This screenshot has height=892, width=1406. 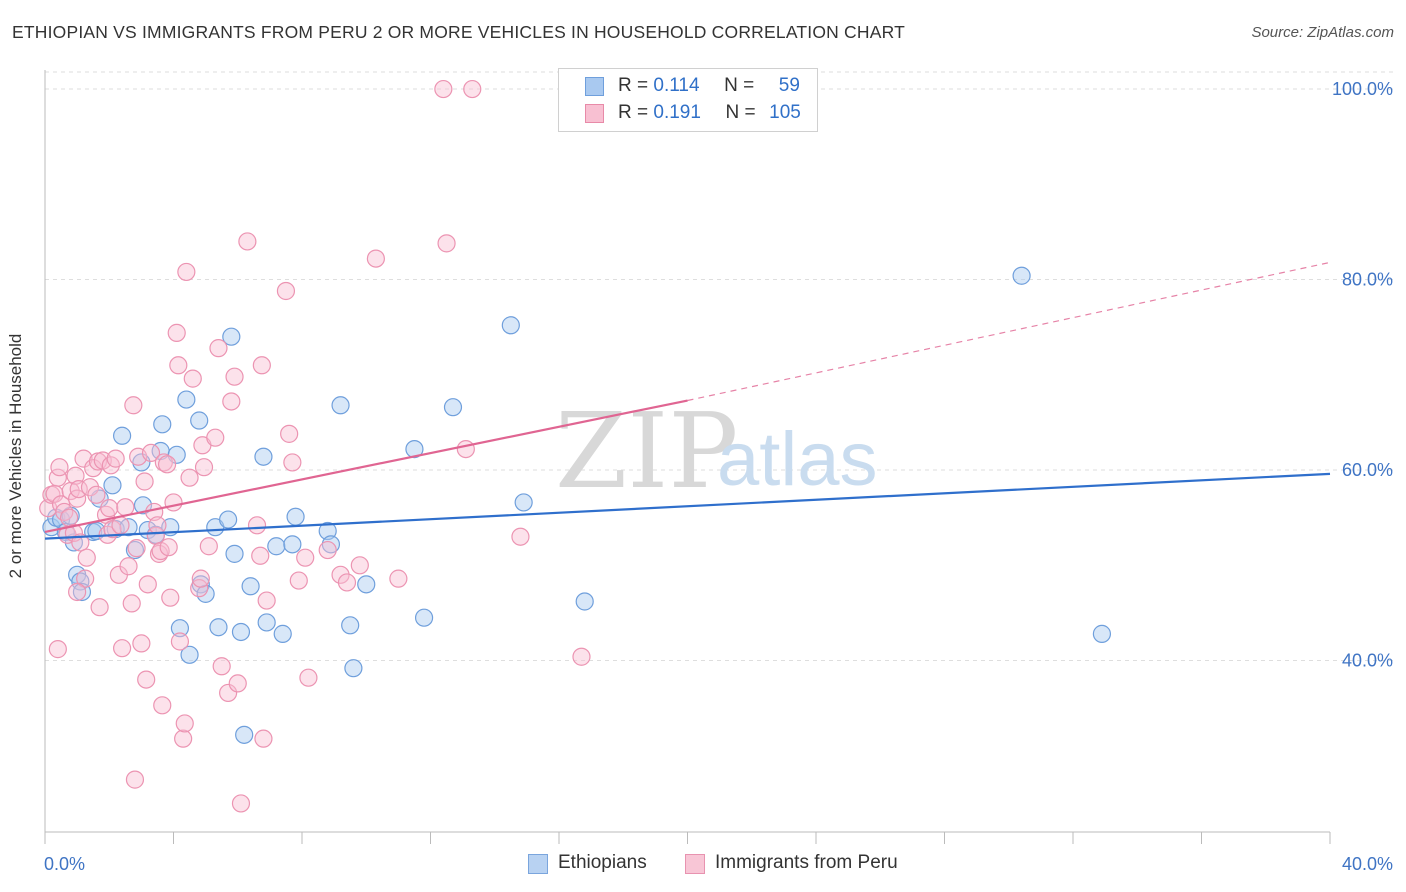 I want to click on trend-line-peru-extrapolated, so click(x=1009, y=331).